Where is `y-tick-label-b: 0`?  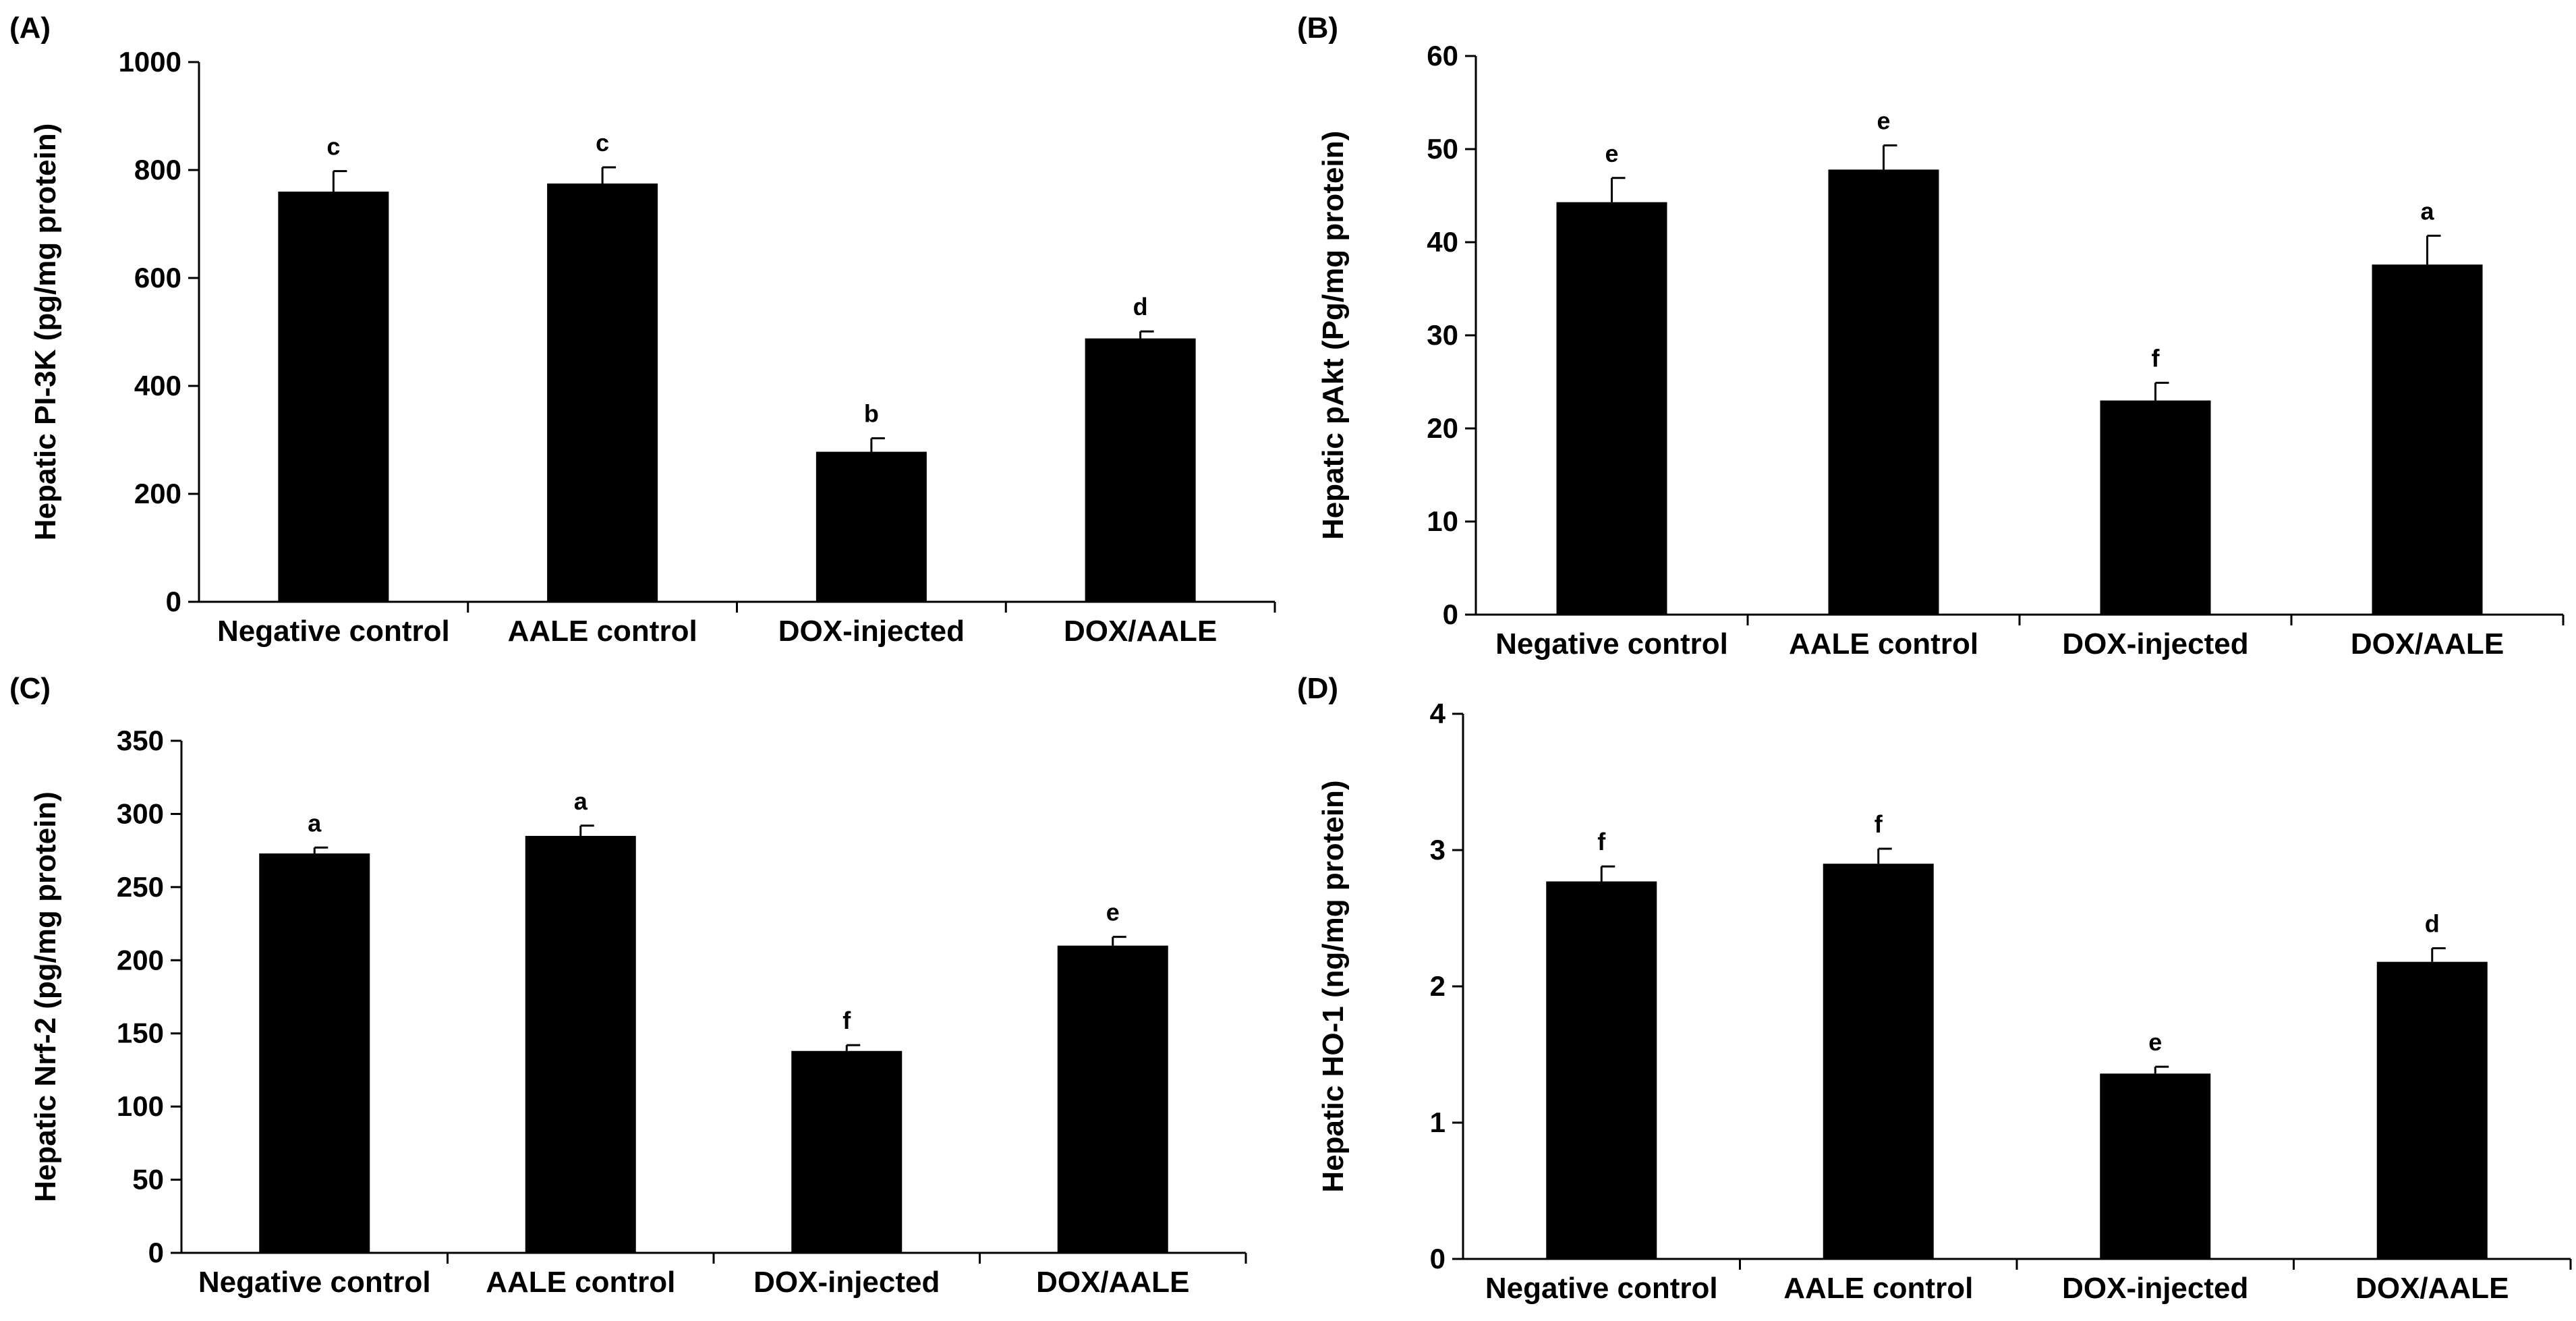
y-tick-label-b: 0 is located at coordinates (1450, 614).